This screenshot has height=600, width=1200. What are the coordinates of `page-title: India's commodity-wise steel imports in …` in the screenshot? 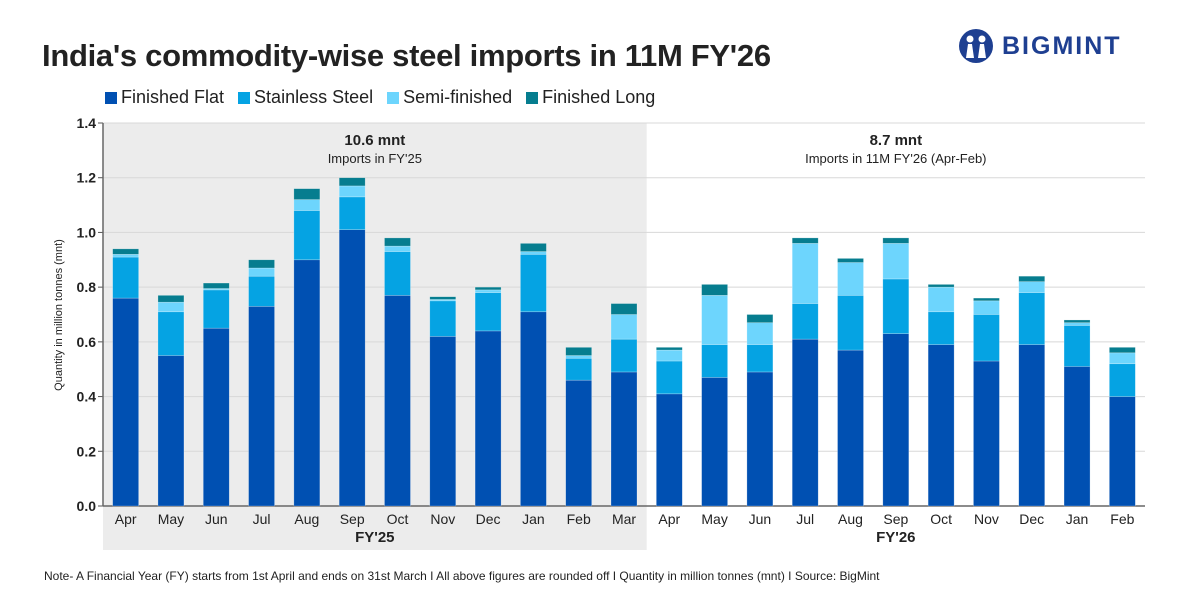 It's located at (406, 55).